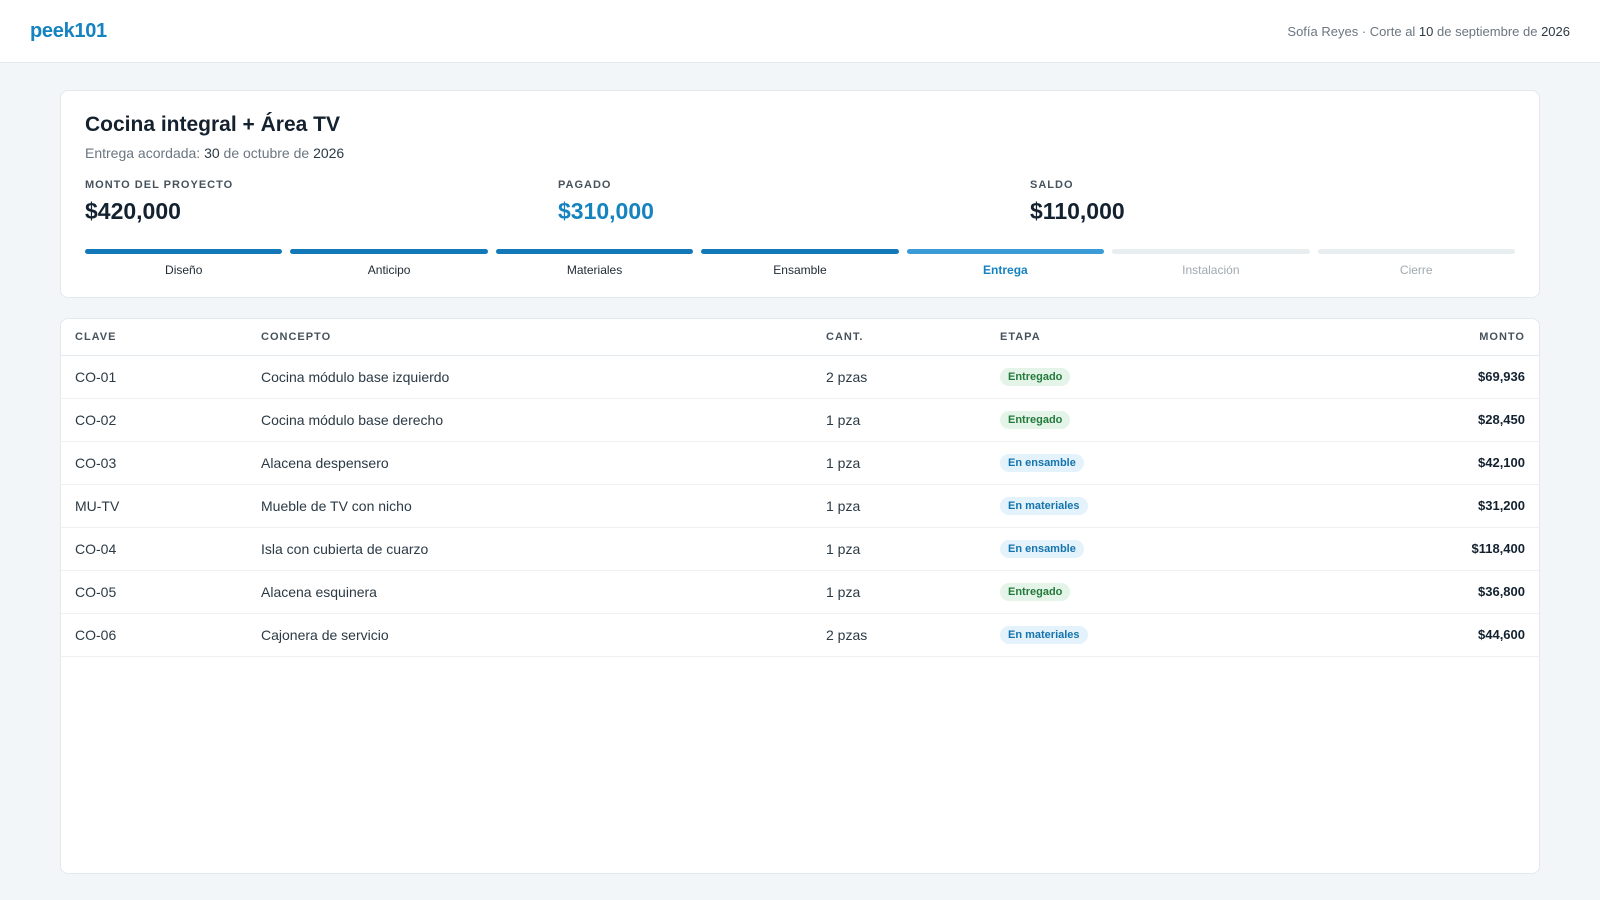 This screenshot has width=1600, height=900. Describe the element at coordinates (1052, 185) in the screenshot. I see `metric-label: SALDO` at that location.